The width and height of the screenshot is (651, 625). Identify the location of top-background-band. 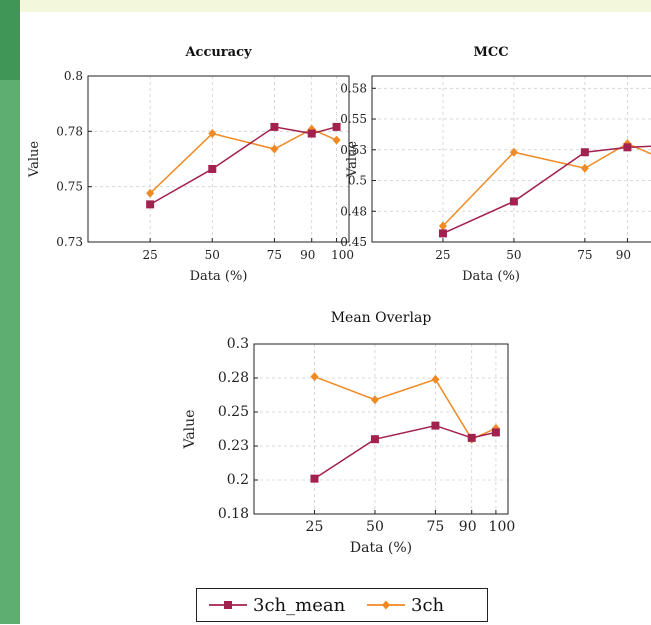
(335, 6).